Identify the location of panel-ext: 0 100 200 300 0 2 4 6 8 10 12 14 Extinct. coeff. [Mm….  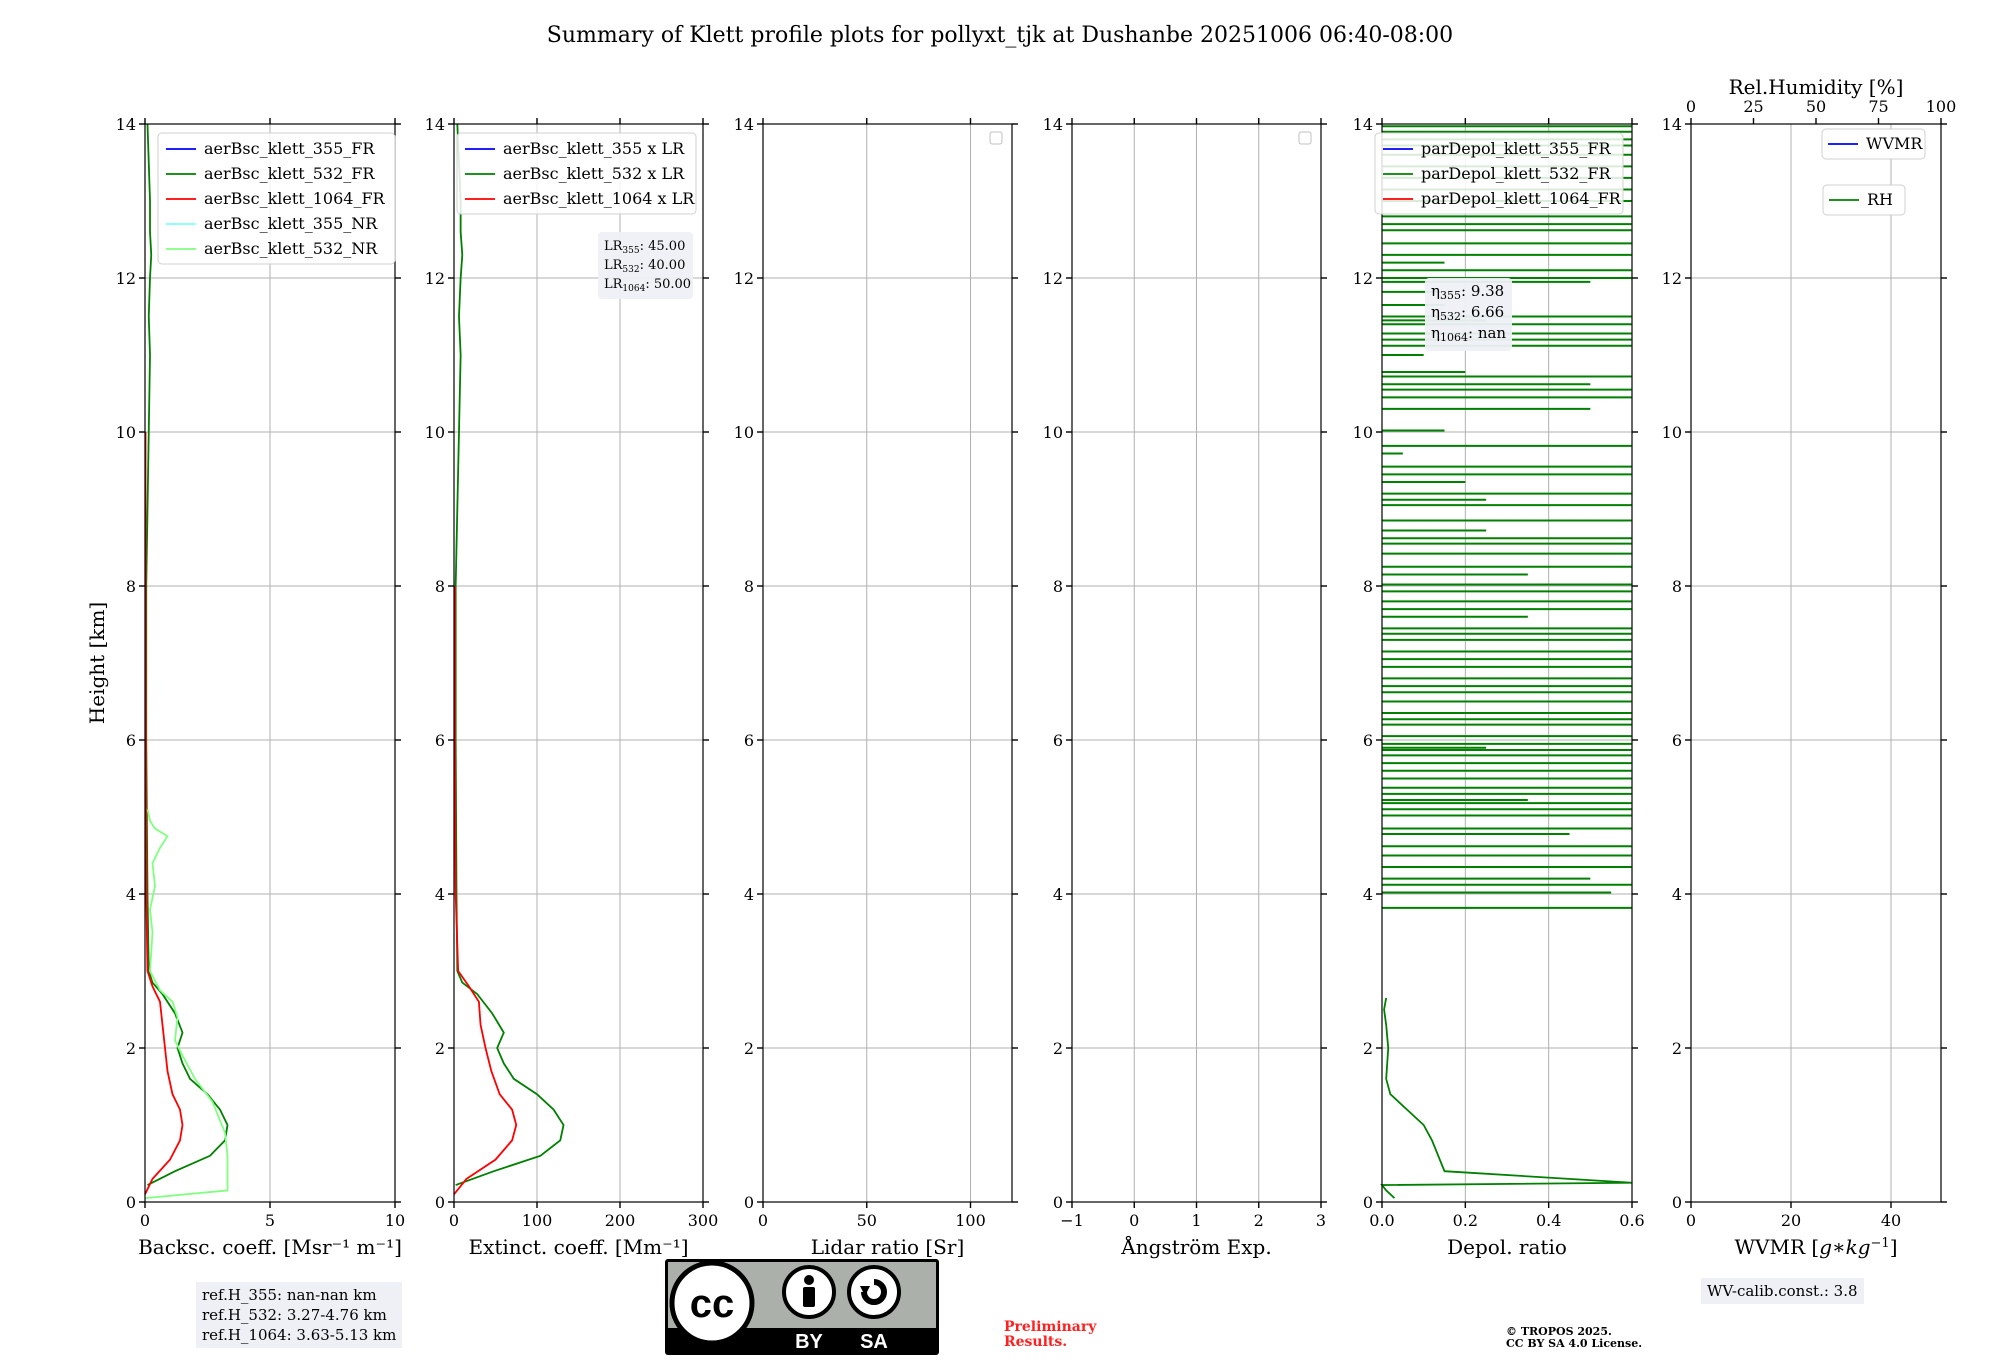
(572, 687).